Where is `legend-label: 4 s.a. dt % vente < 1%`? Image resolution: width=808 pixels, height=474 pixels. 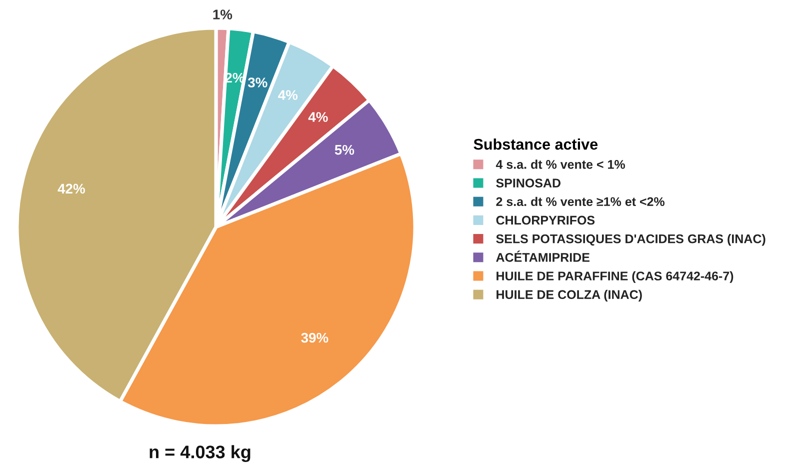 legend-label: 4 s.a. dt % vente < 1% is located at coordinates (560, 164).